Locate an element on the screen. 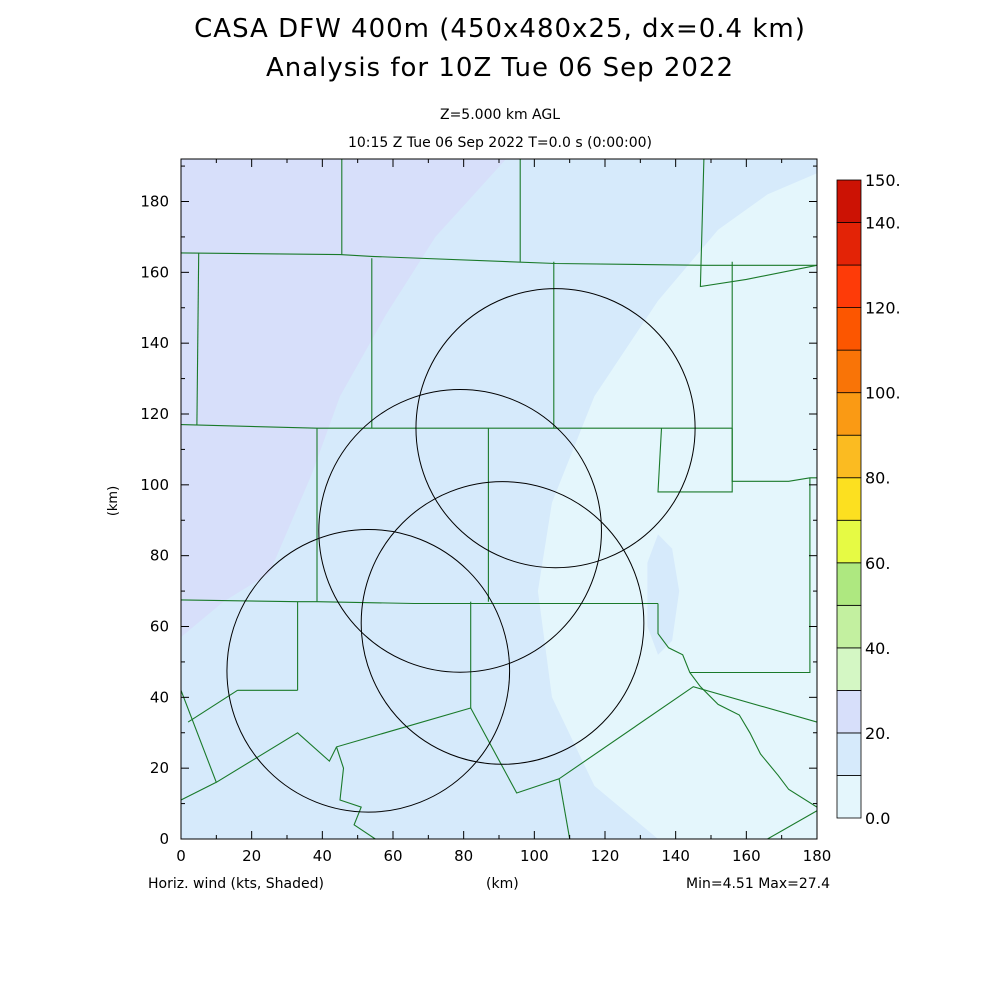  x-tick-label: 80 is located at coordinates (463, 856).